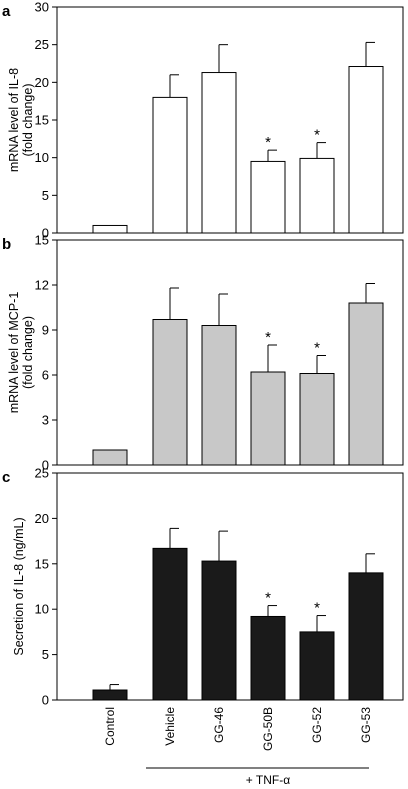  Describe the element at coordinates (45, 330) in the screenshot. I see `y-tick-label: 9` at that location.